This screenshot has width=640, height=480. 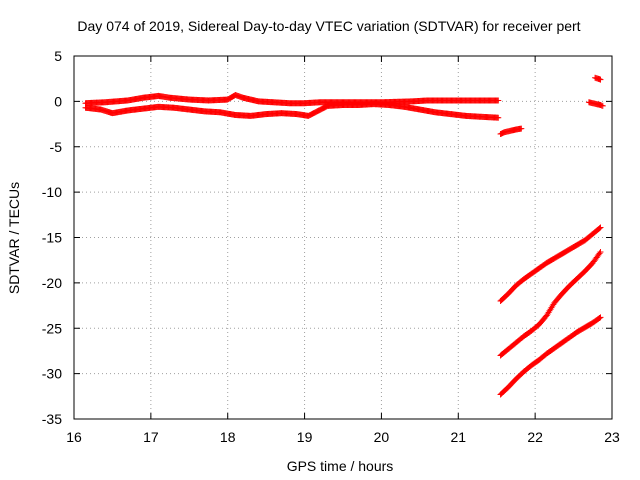 What do you see at coordinates (52, 283) in the screenshot?
I see `y-tick-label: -20` at bounding box center [52, 283].